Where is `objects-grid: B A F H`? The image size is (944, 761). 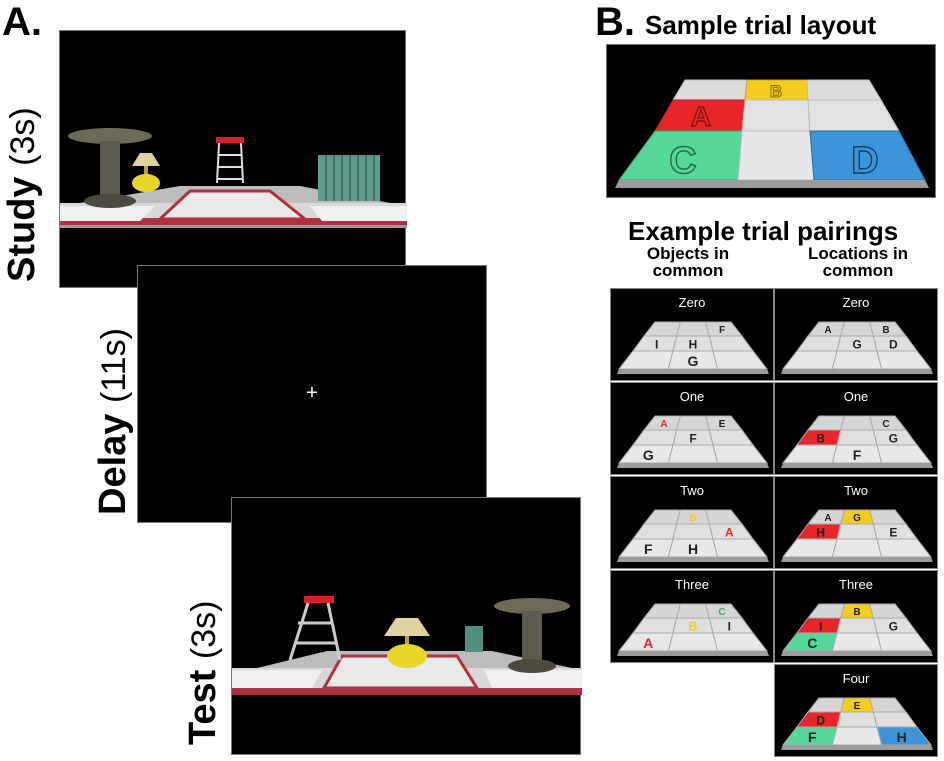 objects-grid: B A F H is located at coordinates (693, 535).